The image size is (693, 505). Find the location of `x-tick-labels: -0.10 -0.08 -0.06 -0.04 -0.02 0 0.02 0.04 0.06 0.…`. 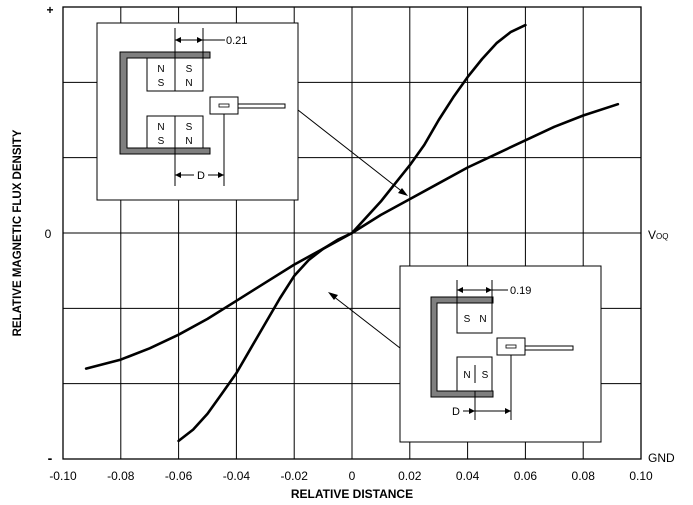

x-tick-labels: -0.10 -0.08 -0.06 -0.04 -0.02 0 0.02 0.04 0.06 0.… is located at coordinates (351, 476).